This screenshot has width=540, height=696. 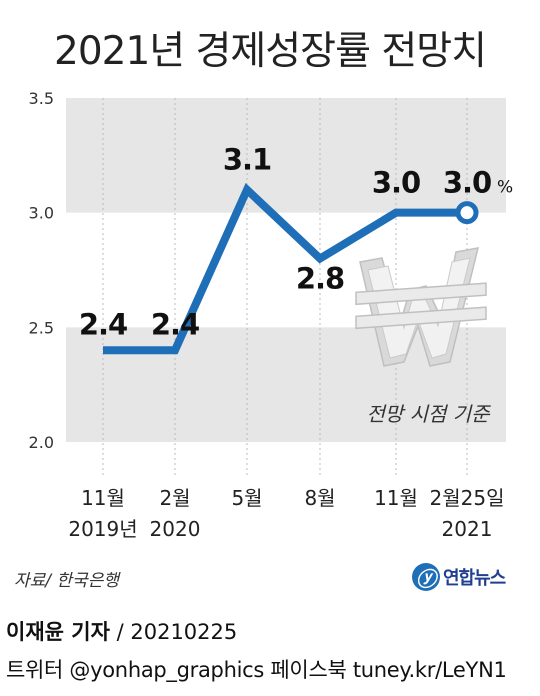 What do you see at coordinates (270, 51) in the screenshot?
I see `chart-title: 2021년 경제성장률 전망치` at bounding box center [270, 51].